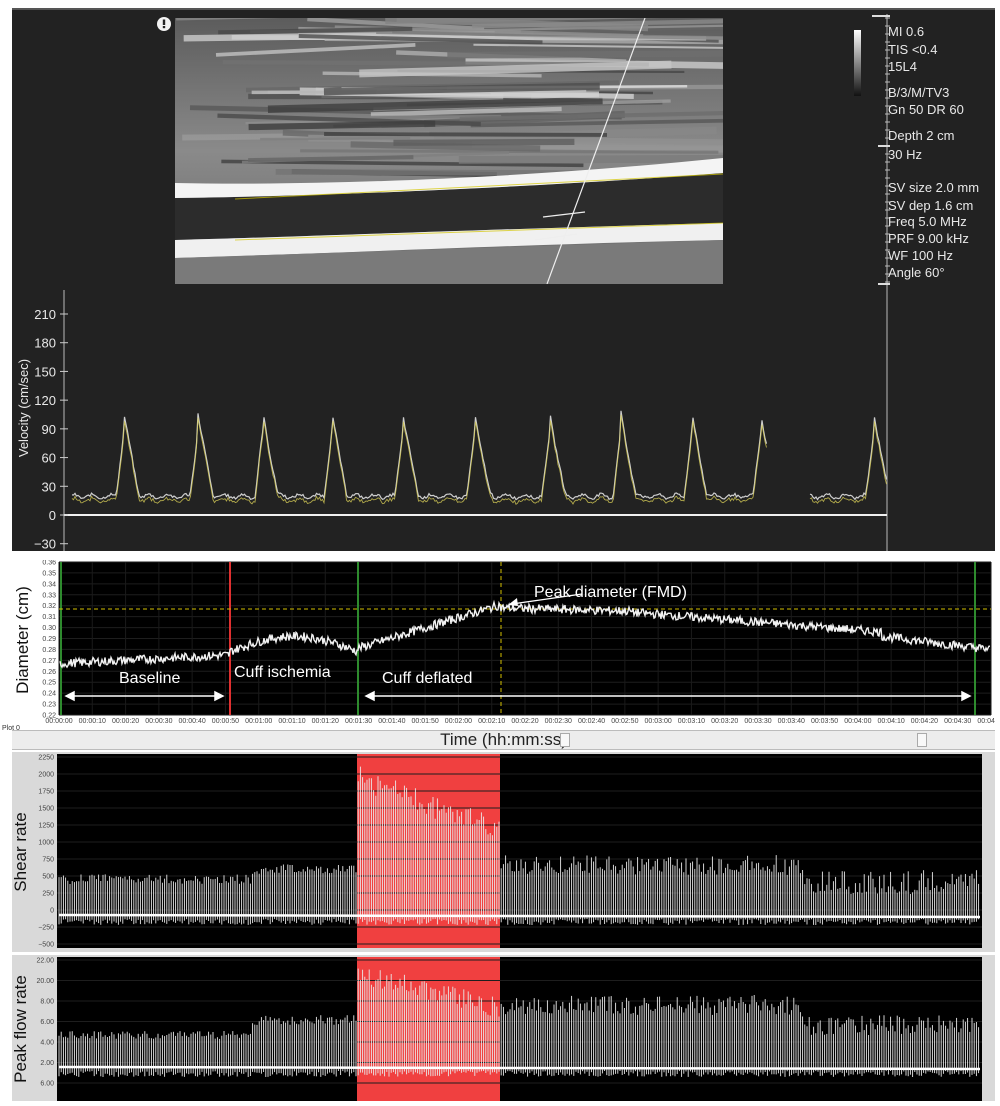 The width and height of the screenshot is (1000, 1106). I want to click on param-8: SV dep 1.6 cm, so click(930, 205).